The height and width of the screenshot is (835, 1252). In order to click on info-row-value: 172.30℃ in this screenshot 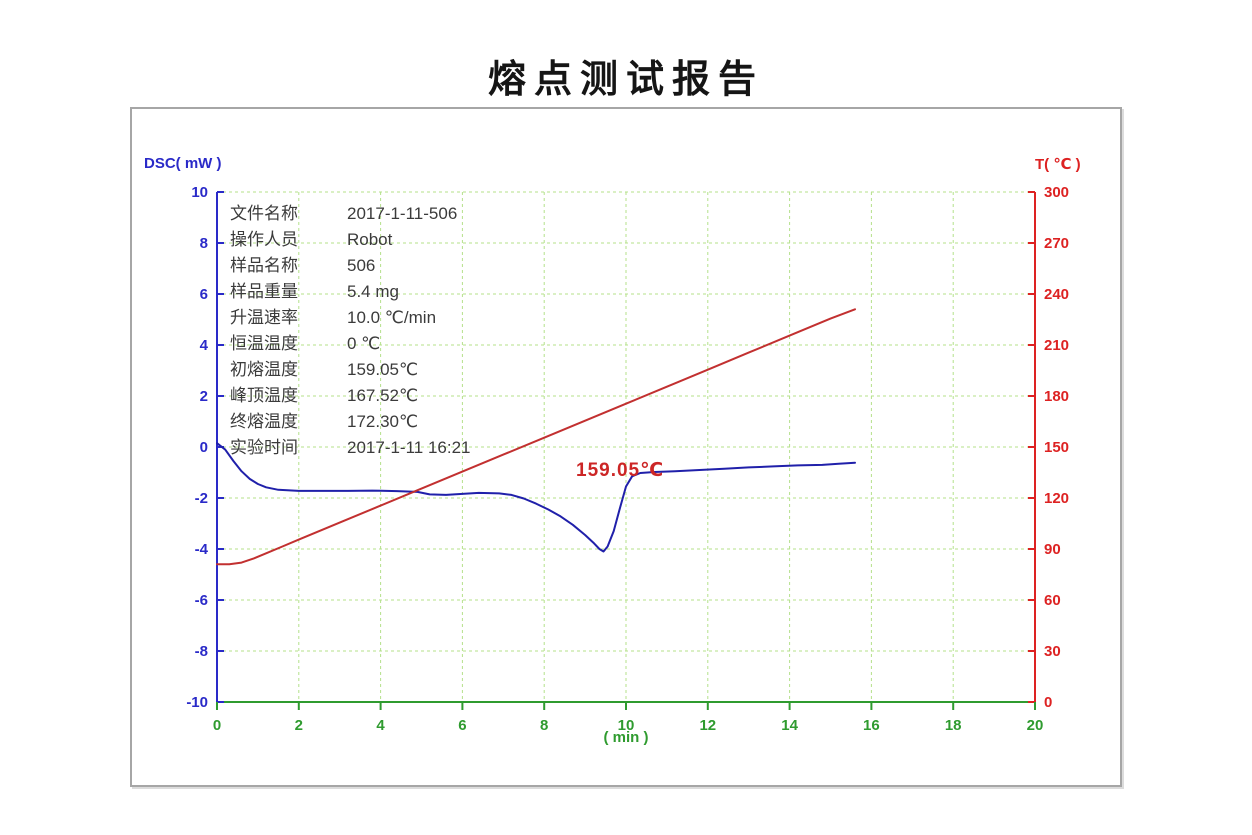, I will do `click(383, 421)`.